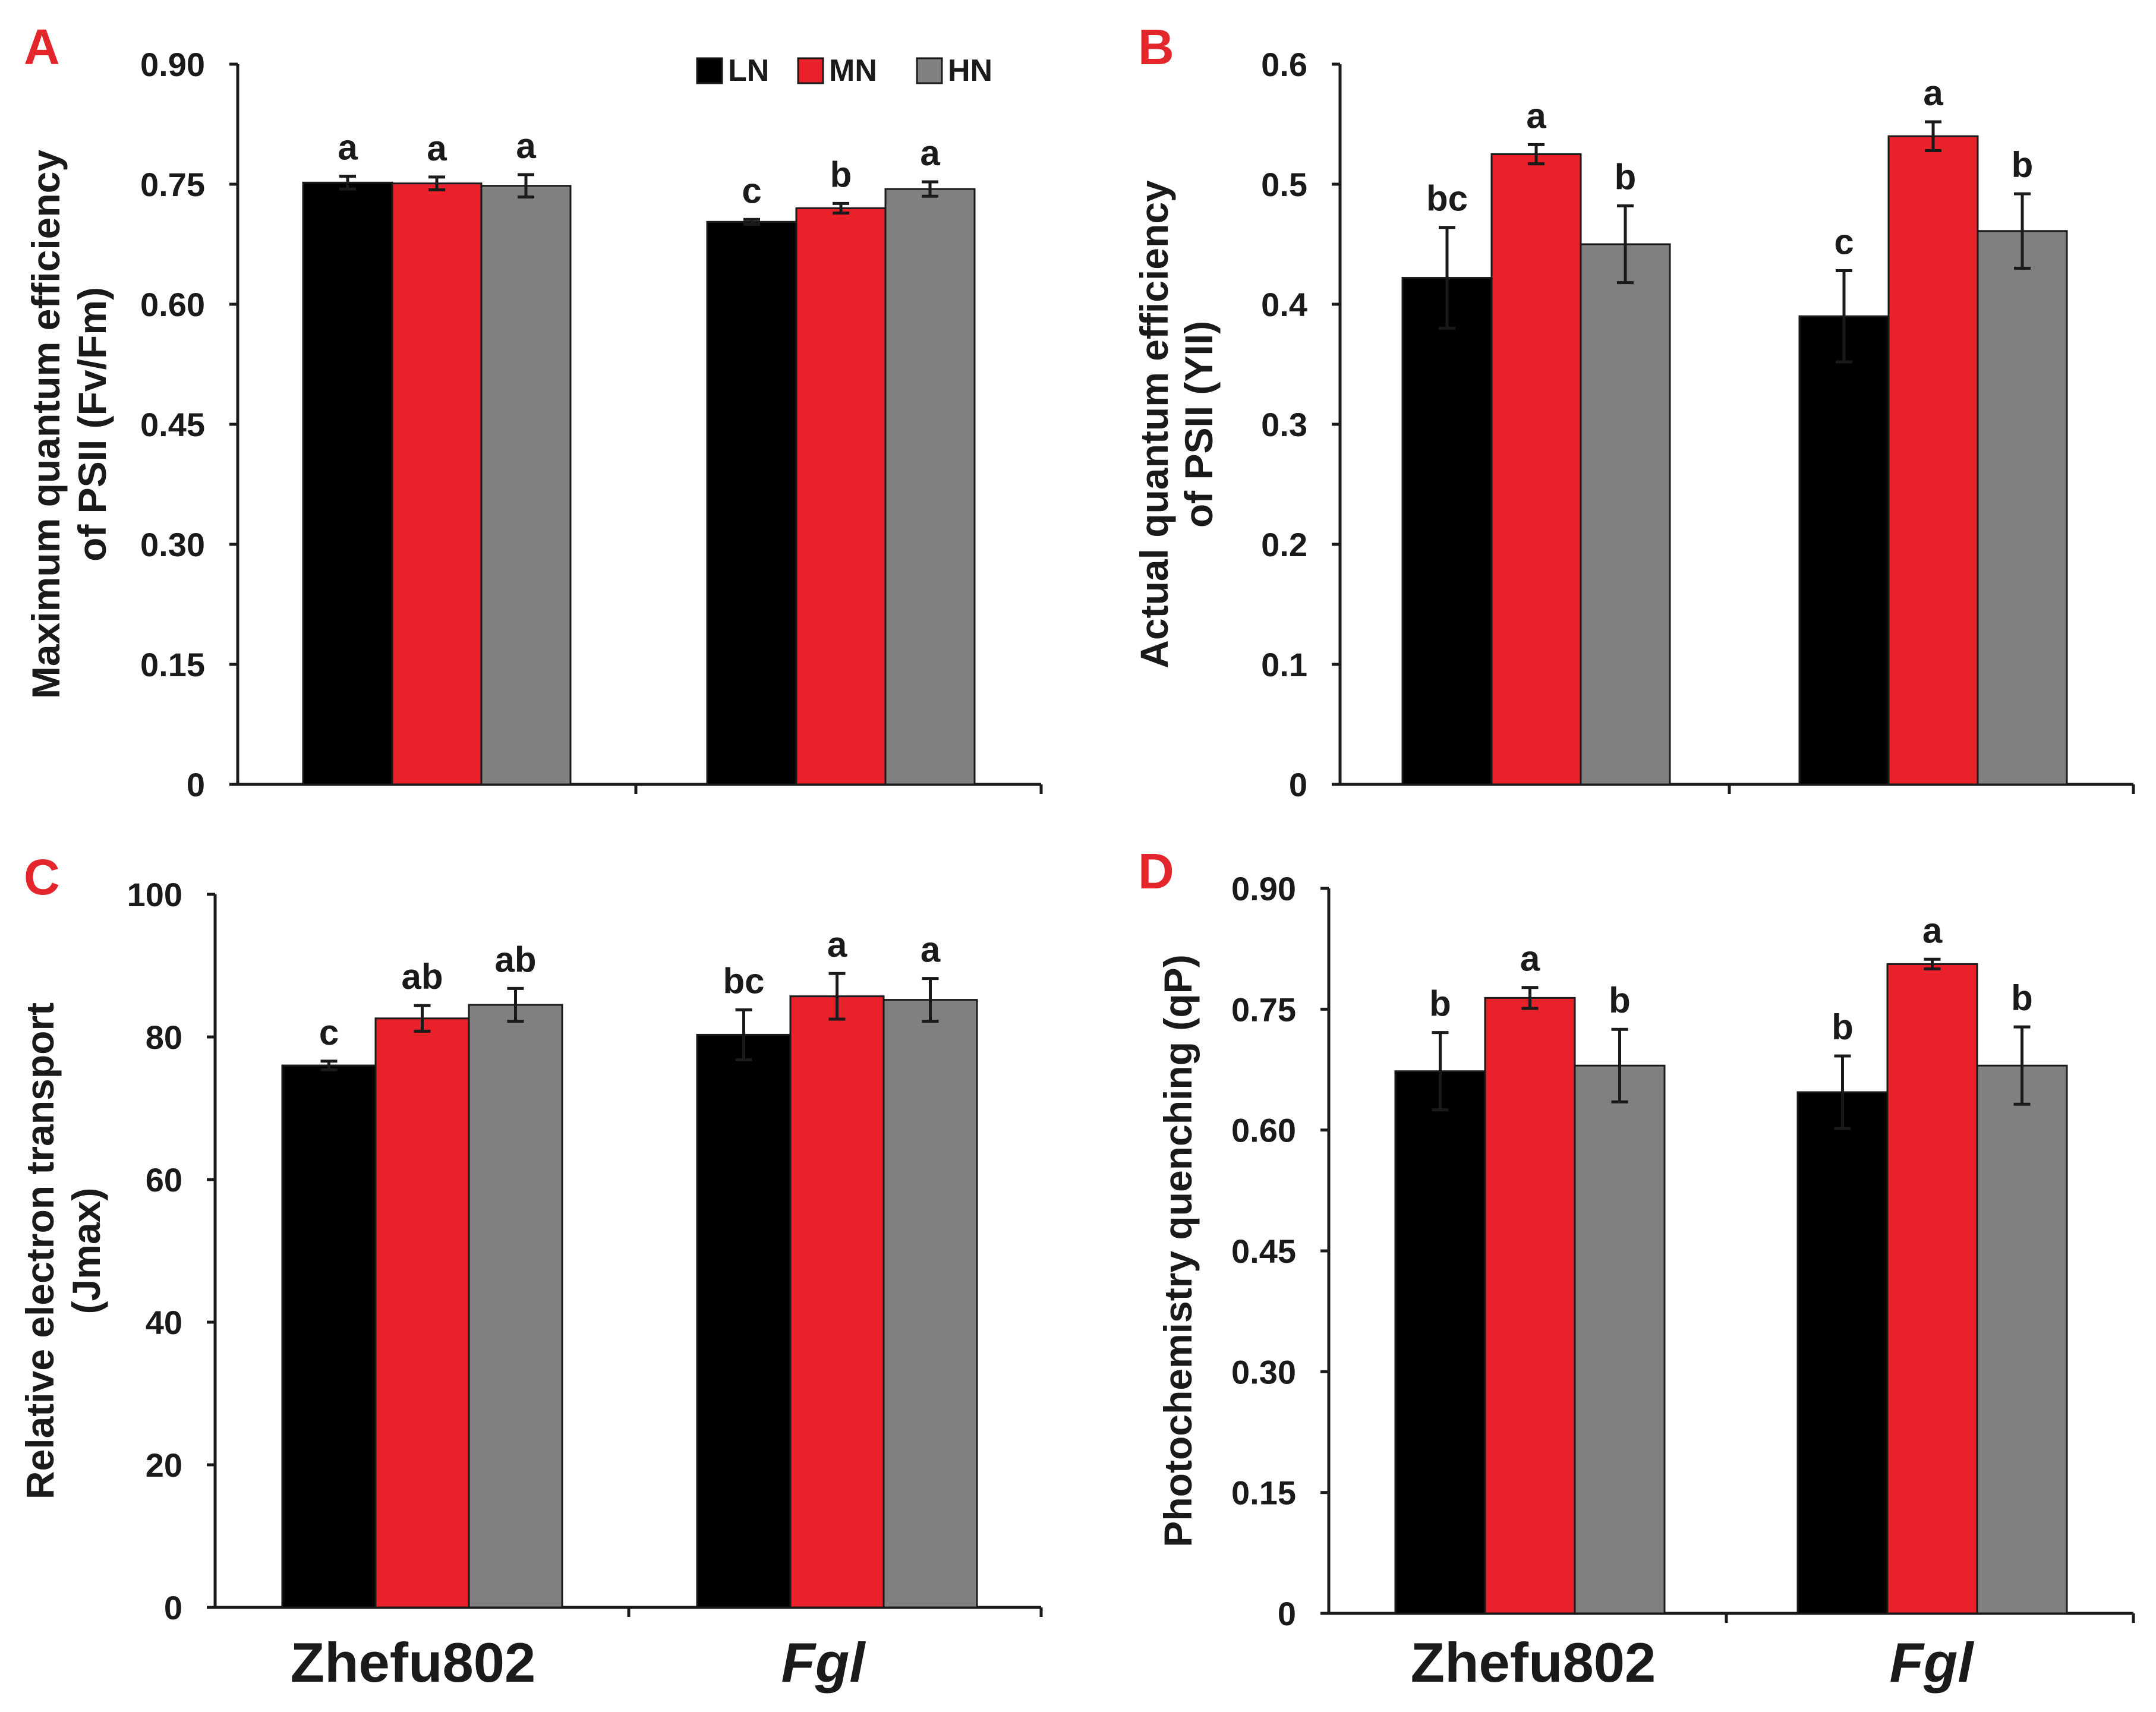 The height and width of the screenshot is (1712, 2156). I want to click on y-tick-label: 0.3, so click(1284, 424).